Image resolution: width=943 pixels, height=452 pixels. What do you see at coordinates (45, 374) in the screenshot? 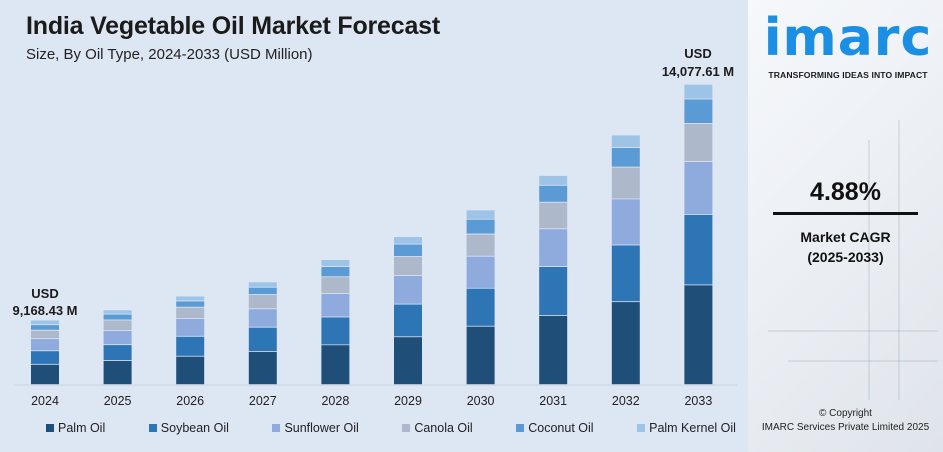
I see `bar-segment-palm-oil-2024` at bounding box center [45, 374].